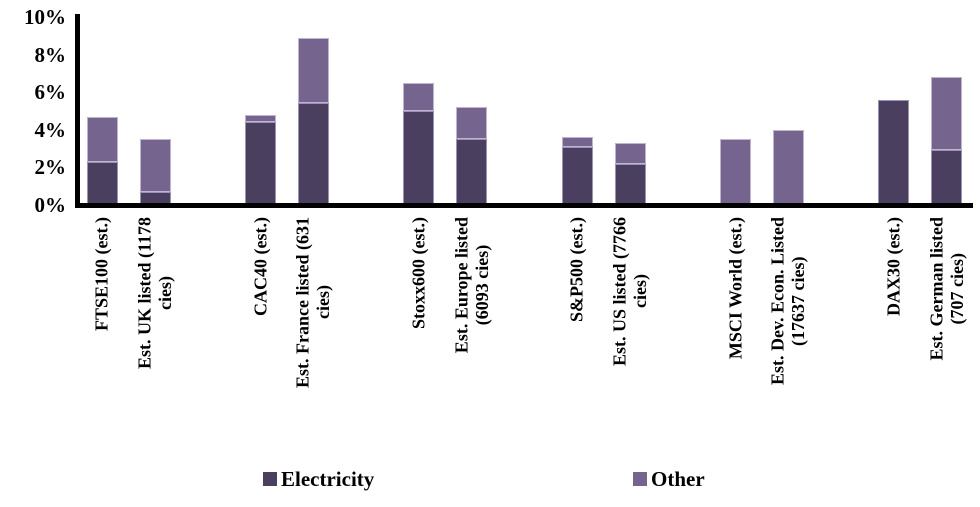 This screenshot has width=980, height=507. What do you see at coordinates (471, 285) in the screenshot?
I see `x-category-label: Est. Europe listed (6093 cies)` at bounding box center [471, 285].